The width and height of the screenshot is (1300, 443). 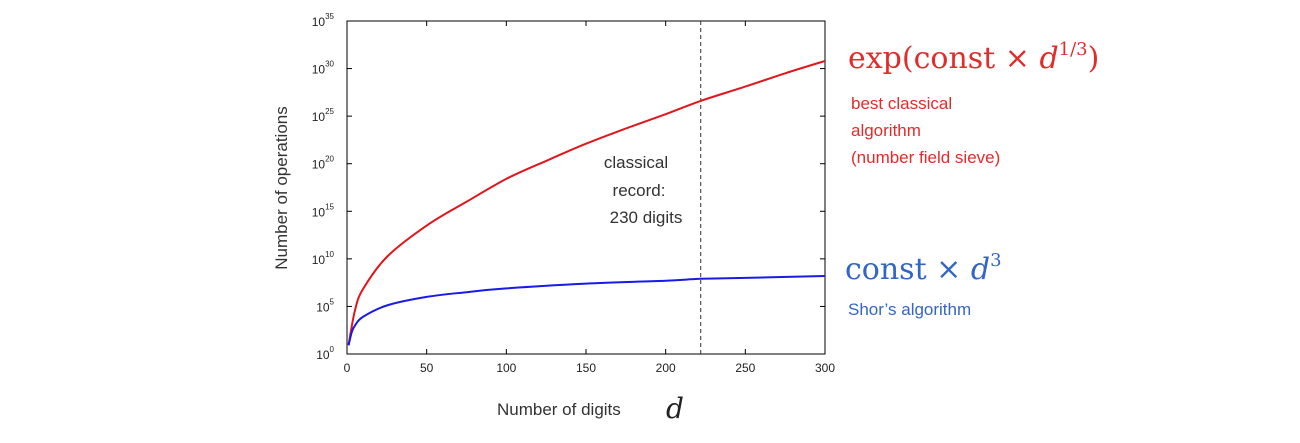 I want to click on blue-formula: const × d3, so click(x=923, y=268).